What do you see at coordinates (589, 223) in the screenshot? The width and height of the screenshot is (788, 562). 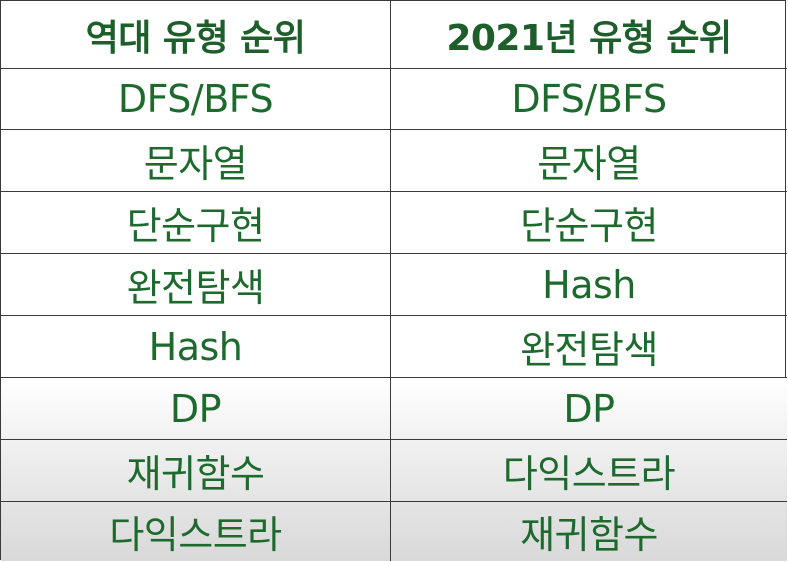 I see `table-cell-r3-c2: 단순구현` at bounding box center [589, 223].